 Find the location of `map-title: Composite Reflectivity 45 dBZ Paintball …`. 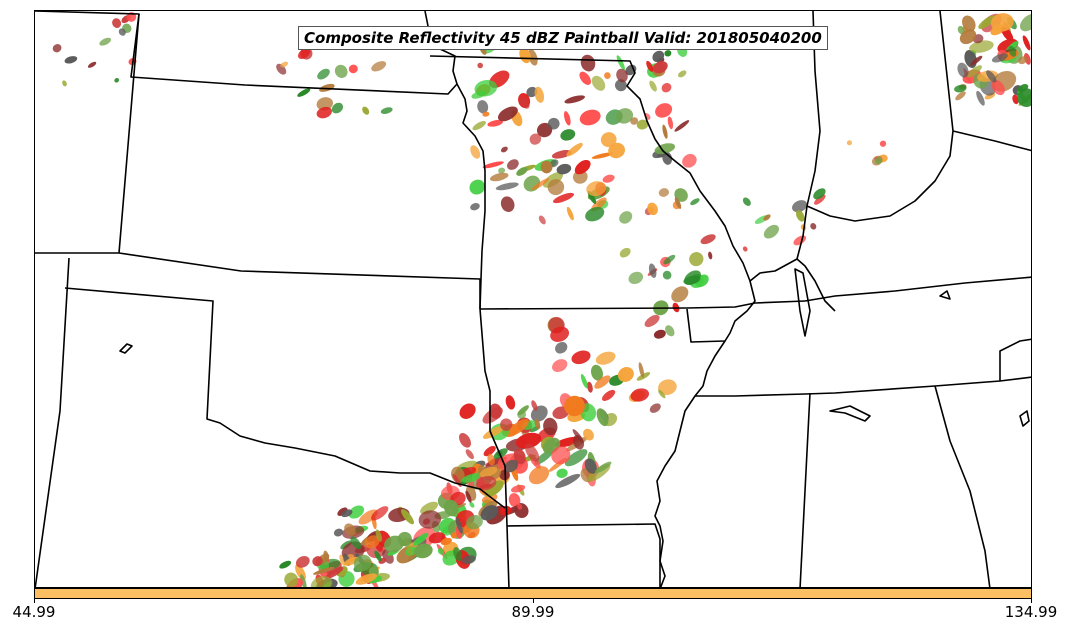

map-title: Composite Reflectivity 45 dBZ Paintball … is located at coordinates (563, 38).